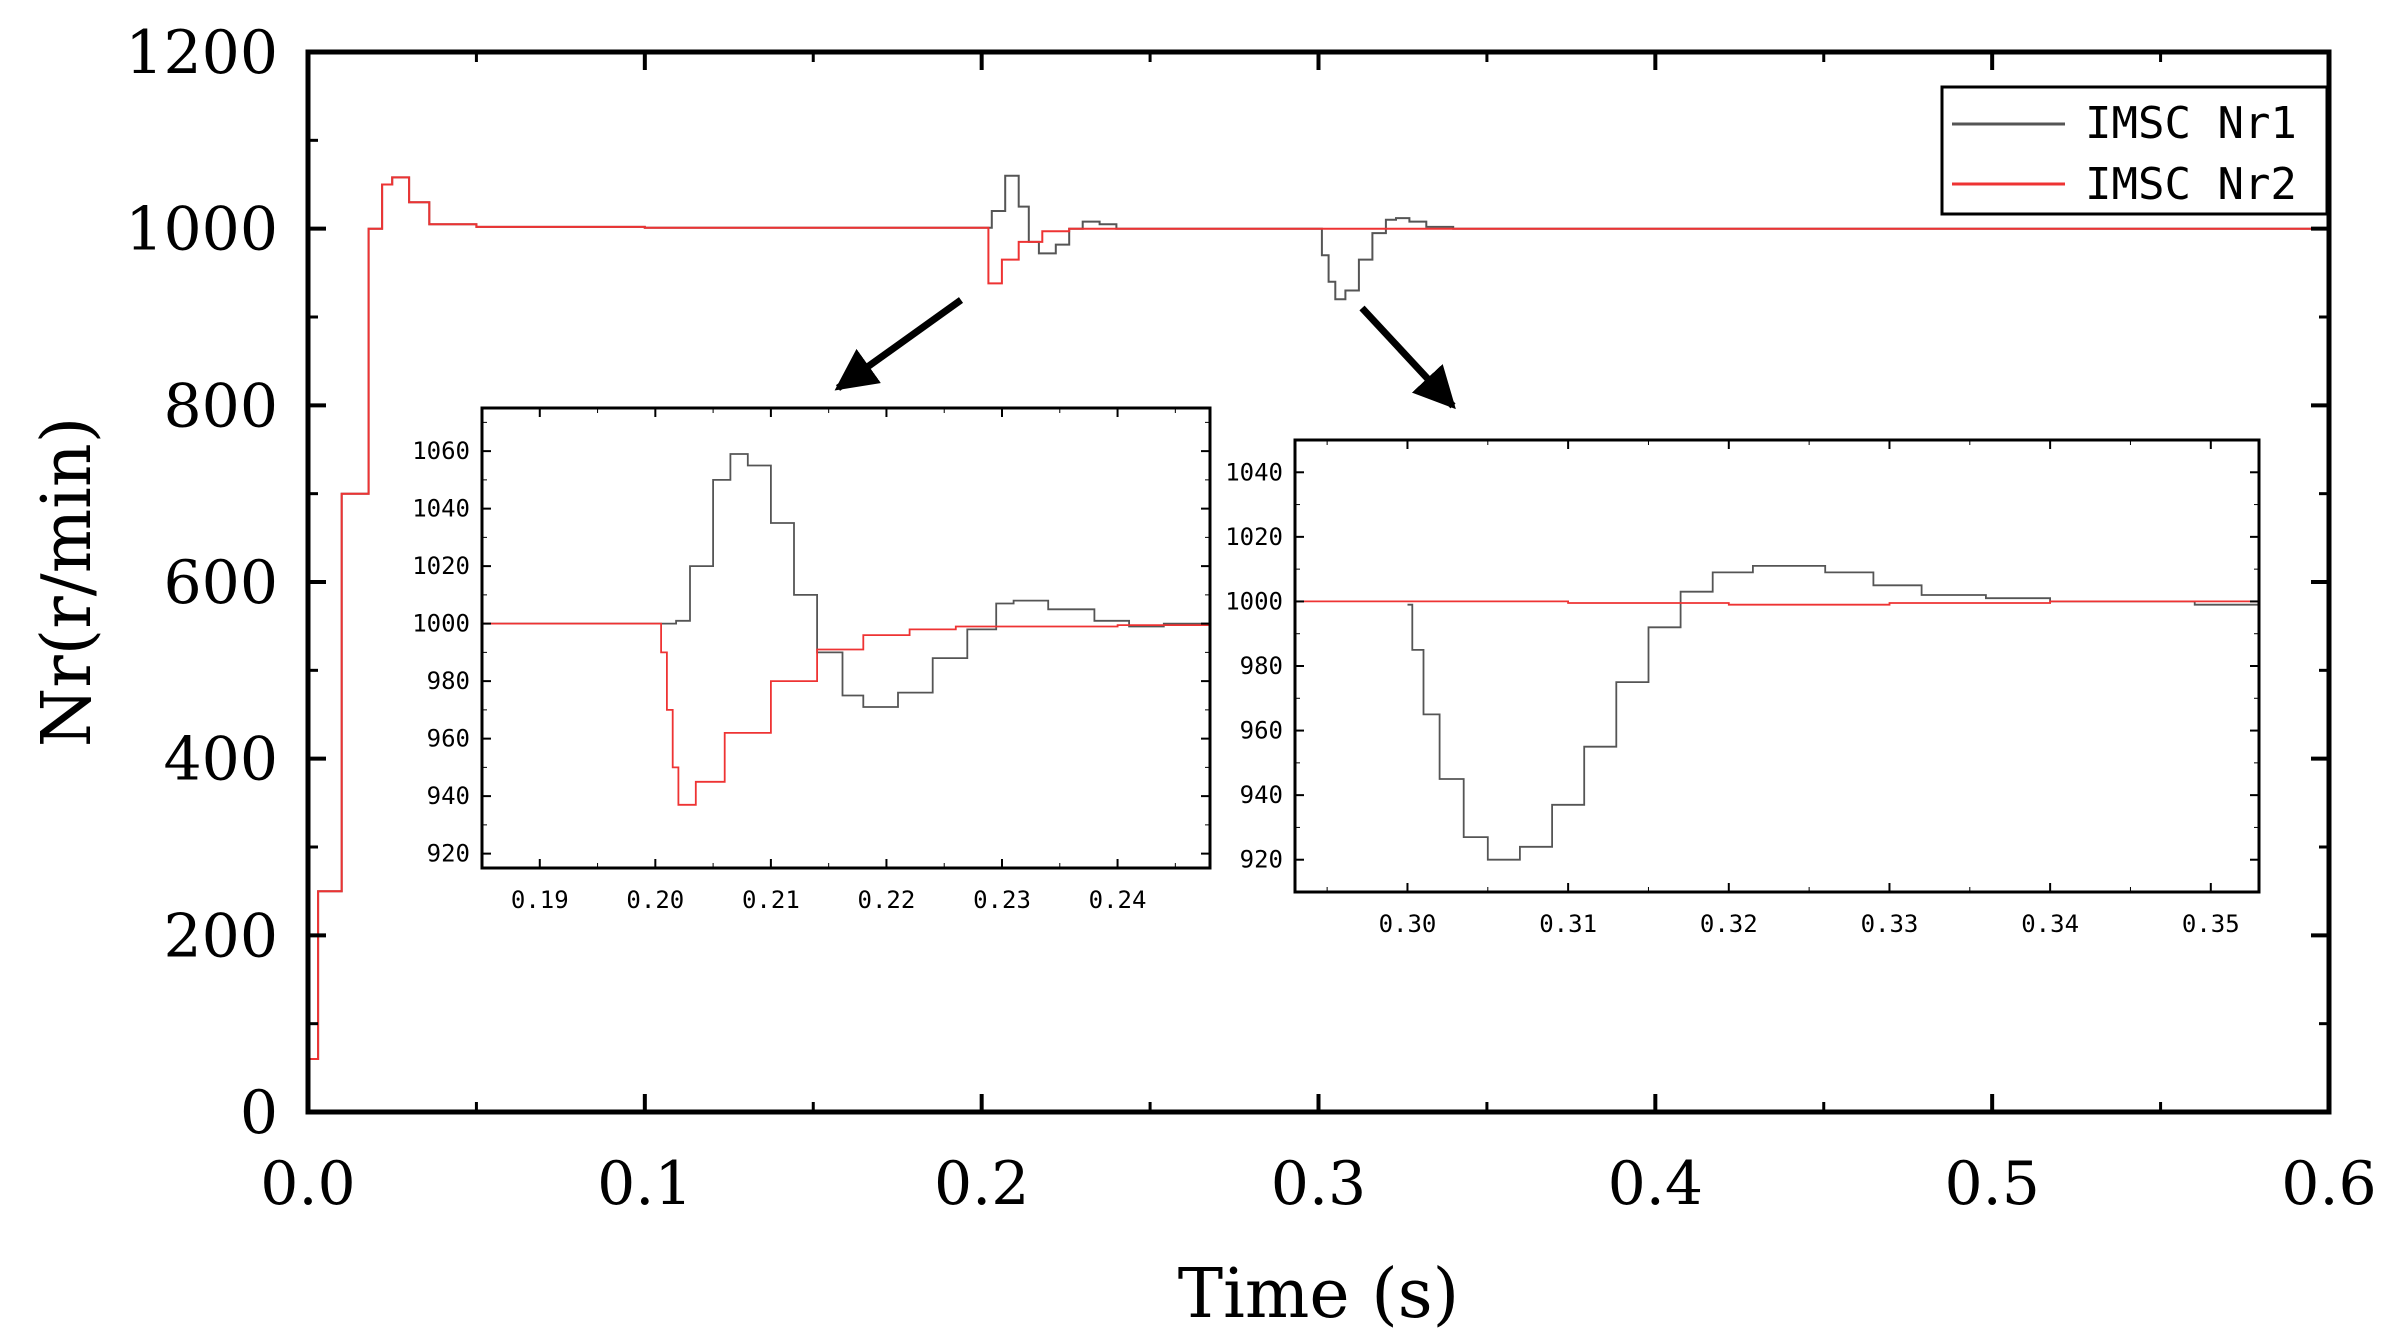 This screenshot has height=1342, width=2381. I want to click on legend: IMSC Nr1 IMSC Nr2, so click(2134, 150).